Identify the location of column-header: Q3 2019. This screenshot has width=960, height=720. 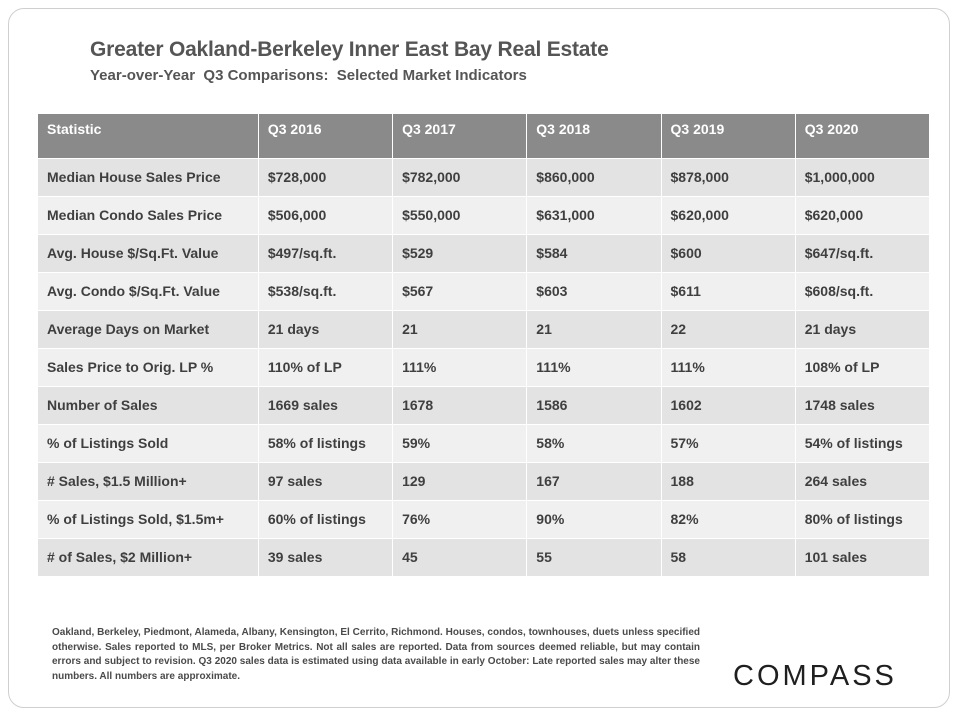
(728, 136).